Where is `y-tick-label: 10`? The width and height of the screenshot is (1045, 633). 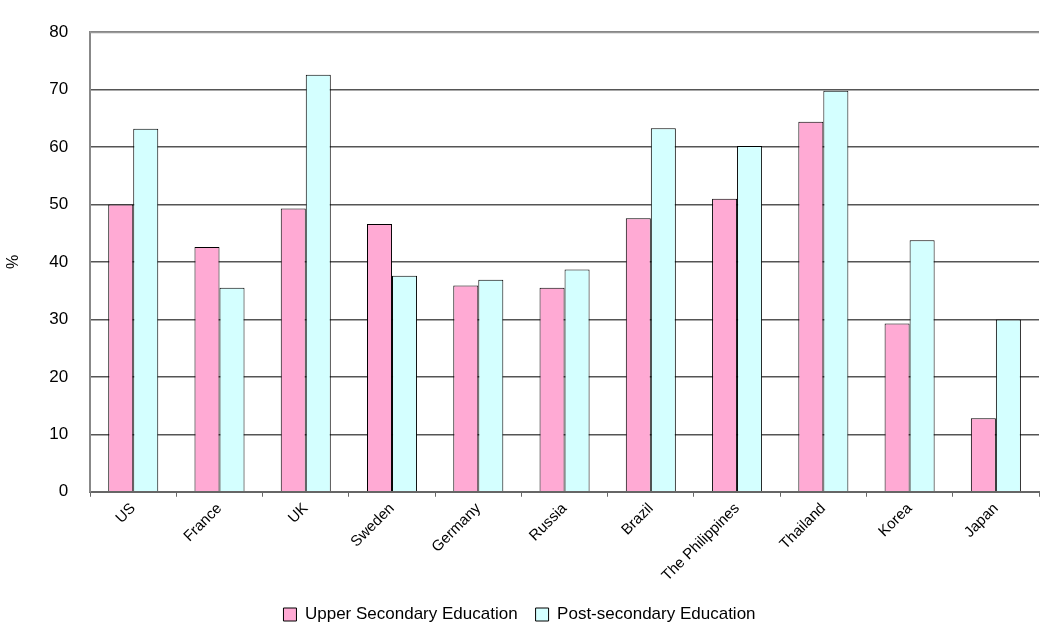
y-tick-label: 10 is located at coordinates (59, 433).